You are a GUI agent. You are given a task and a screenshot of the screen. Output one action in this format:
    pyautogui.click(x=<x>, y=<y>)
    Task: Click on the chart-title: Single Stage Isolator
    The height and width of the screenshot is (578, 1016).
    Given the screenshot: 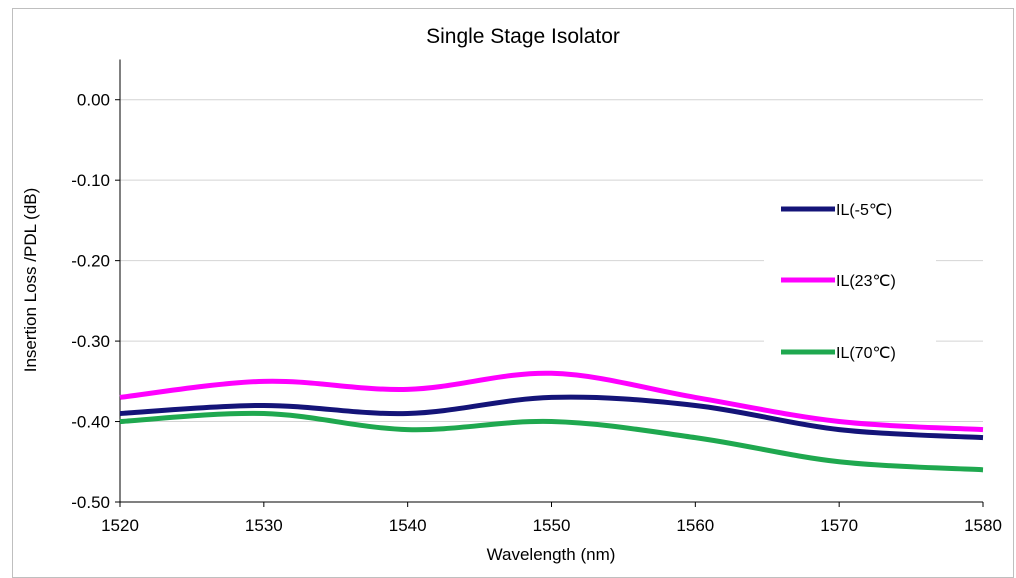 What is the action you would take?
    pyautogui.click(x=523, y=36)
    